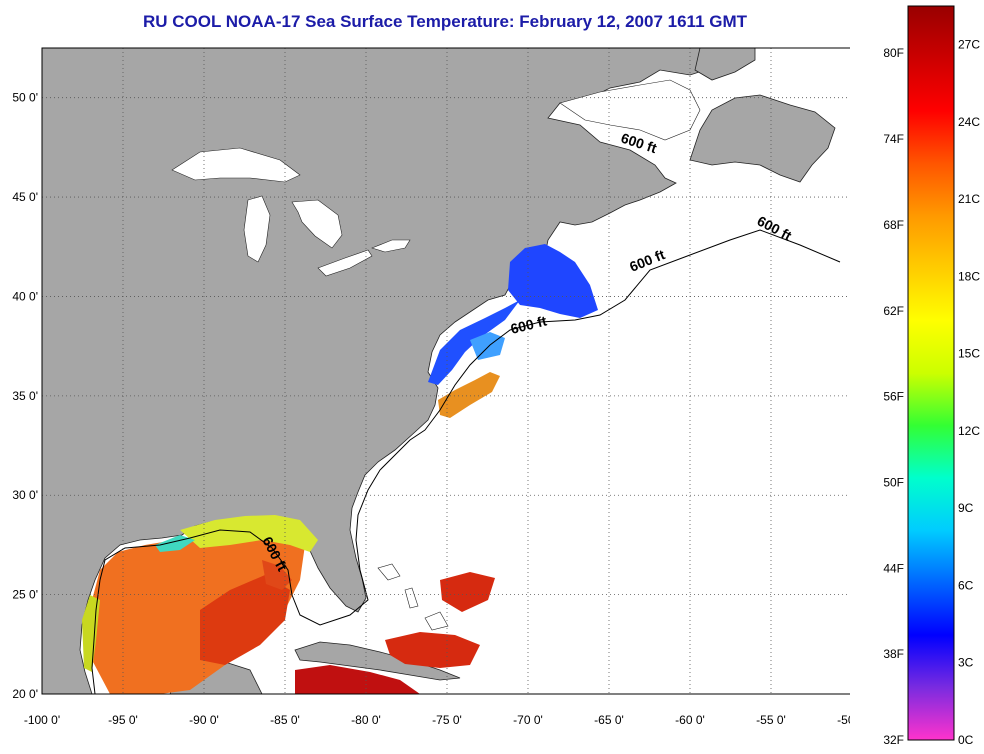 The width and height of the screenshot is (984, 754). Describe the element at coordinates (843, 720) in the screenshot. I see `lon-tick-label: -50 0'` at that location.